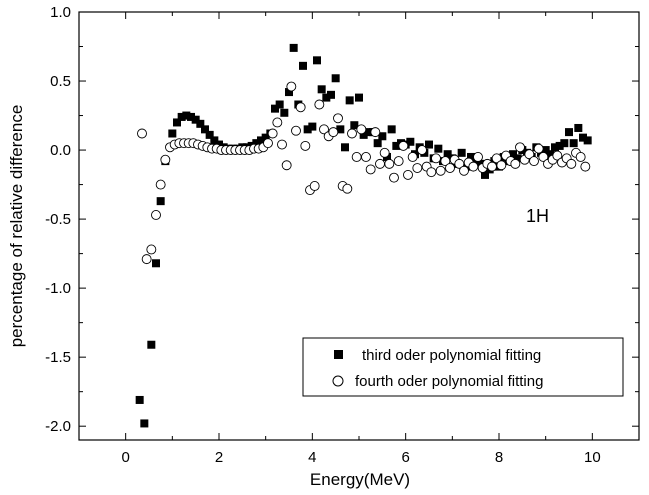 The image size is (649, 495). Describe the element at coordinates (338, 381) in the screenshot. I see `legend-marker-fourth` at that location.